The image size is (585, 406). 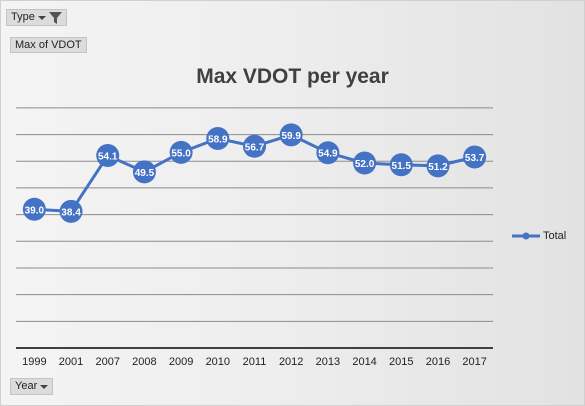 I want to click on data-label: 54.9, so click(x=328, y=154).